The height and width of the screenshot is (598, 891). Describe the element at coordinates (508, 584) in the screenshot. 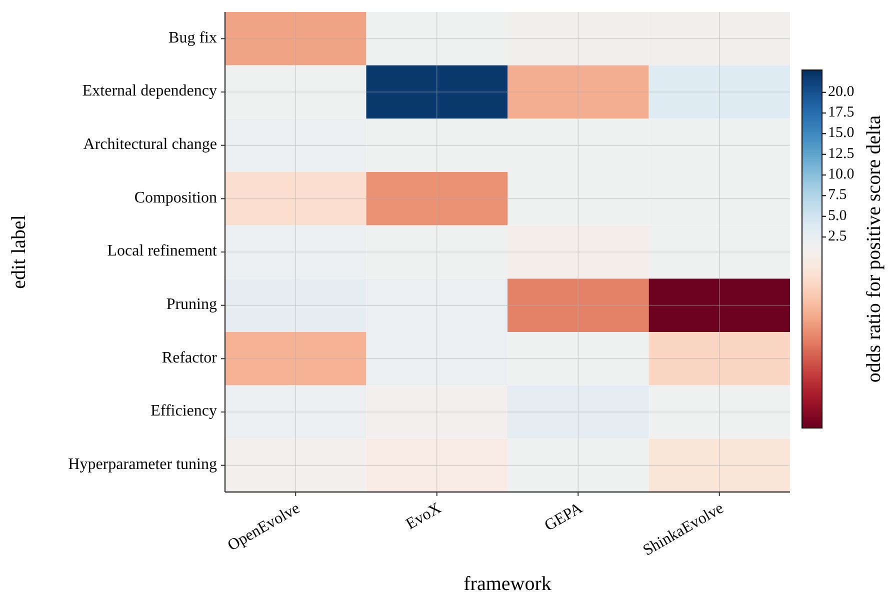

I see `x-axis-title: framework` at that location.